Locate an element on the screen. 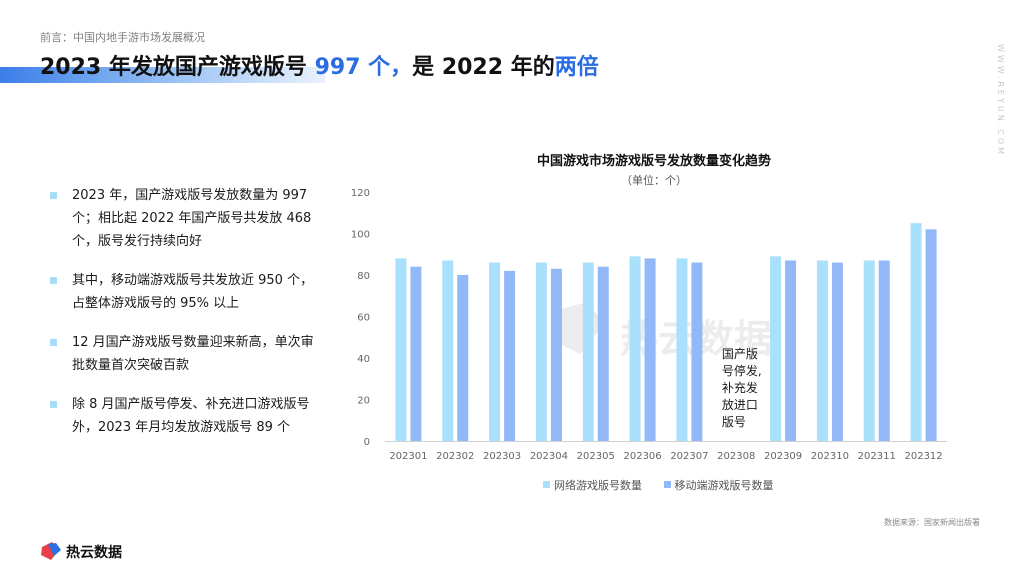 This screenshot has width=1024, height=576. legend-item-network: 网络游戏版号数量 is located at coordinates (592, 485).